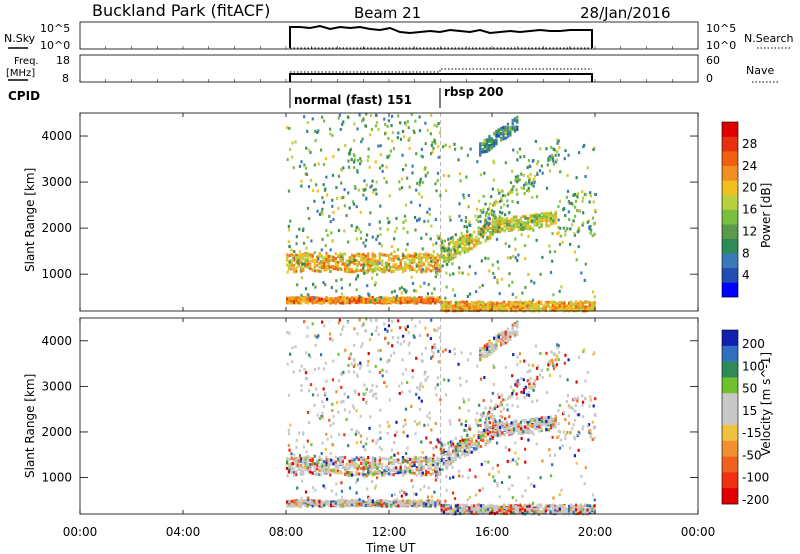  Describe the element at coordinates (442, 416) in the screenshot. I see `velocity-cells` at that location.